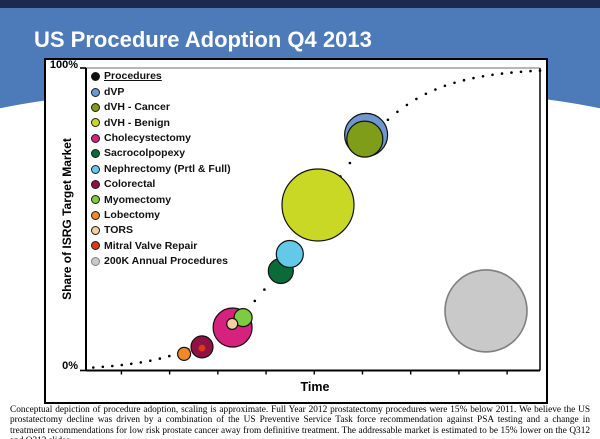  Describe the element at coordinates (95, 154) in the screenshot. I see `legend-dot-sacrocolpopexy` at that location.